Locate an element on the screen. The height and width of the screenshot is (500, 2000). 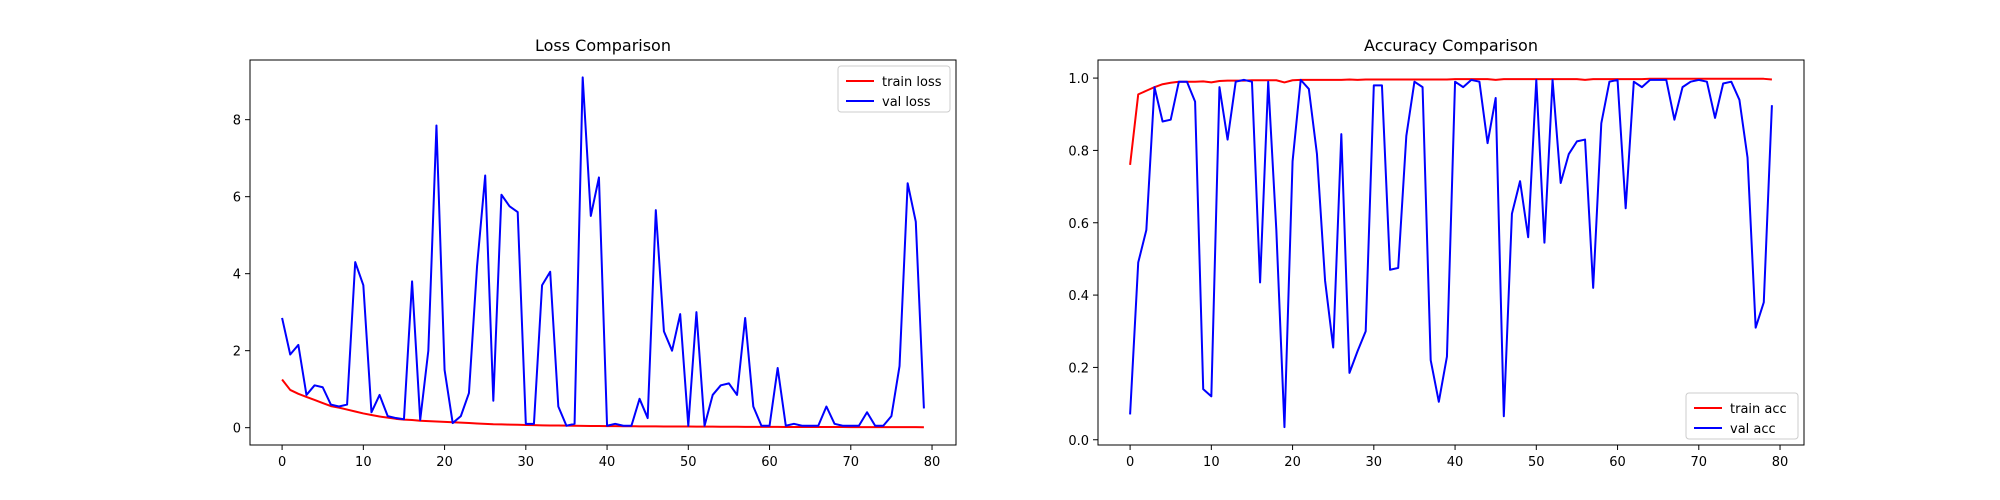
legend: train loss val loss is located at coordinates (894, 89).